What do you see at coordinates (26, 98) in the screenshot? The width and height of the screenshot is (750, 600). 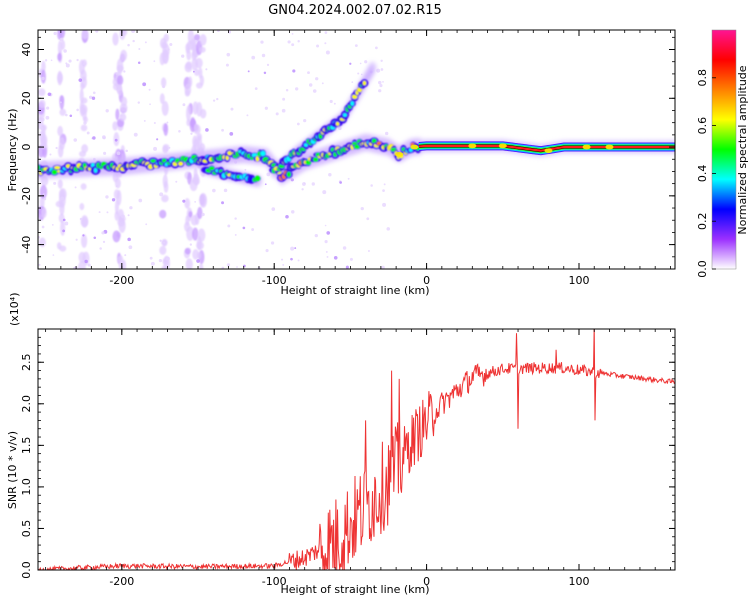 I see `spectrogram-ytick-label: 20` at bounding box center [26, 98].